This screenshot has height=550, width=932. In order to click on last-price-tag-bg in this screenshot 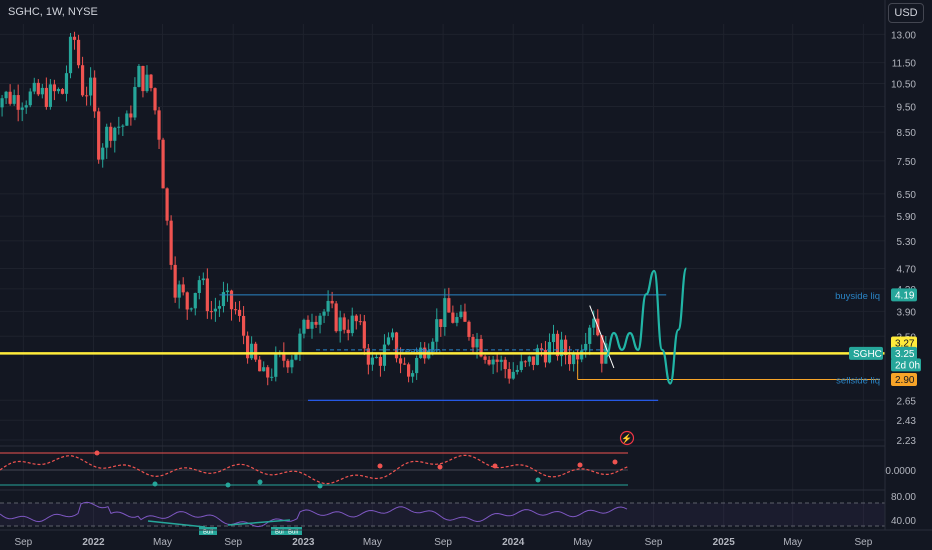, I will do `click(904, 353)`.